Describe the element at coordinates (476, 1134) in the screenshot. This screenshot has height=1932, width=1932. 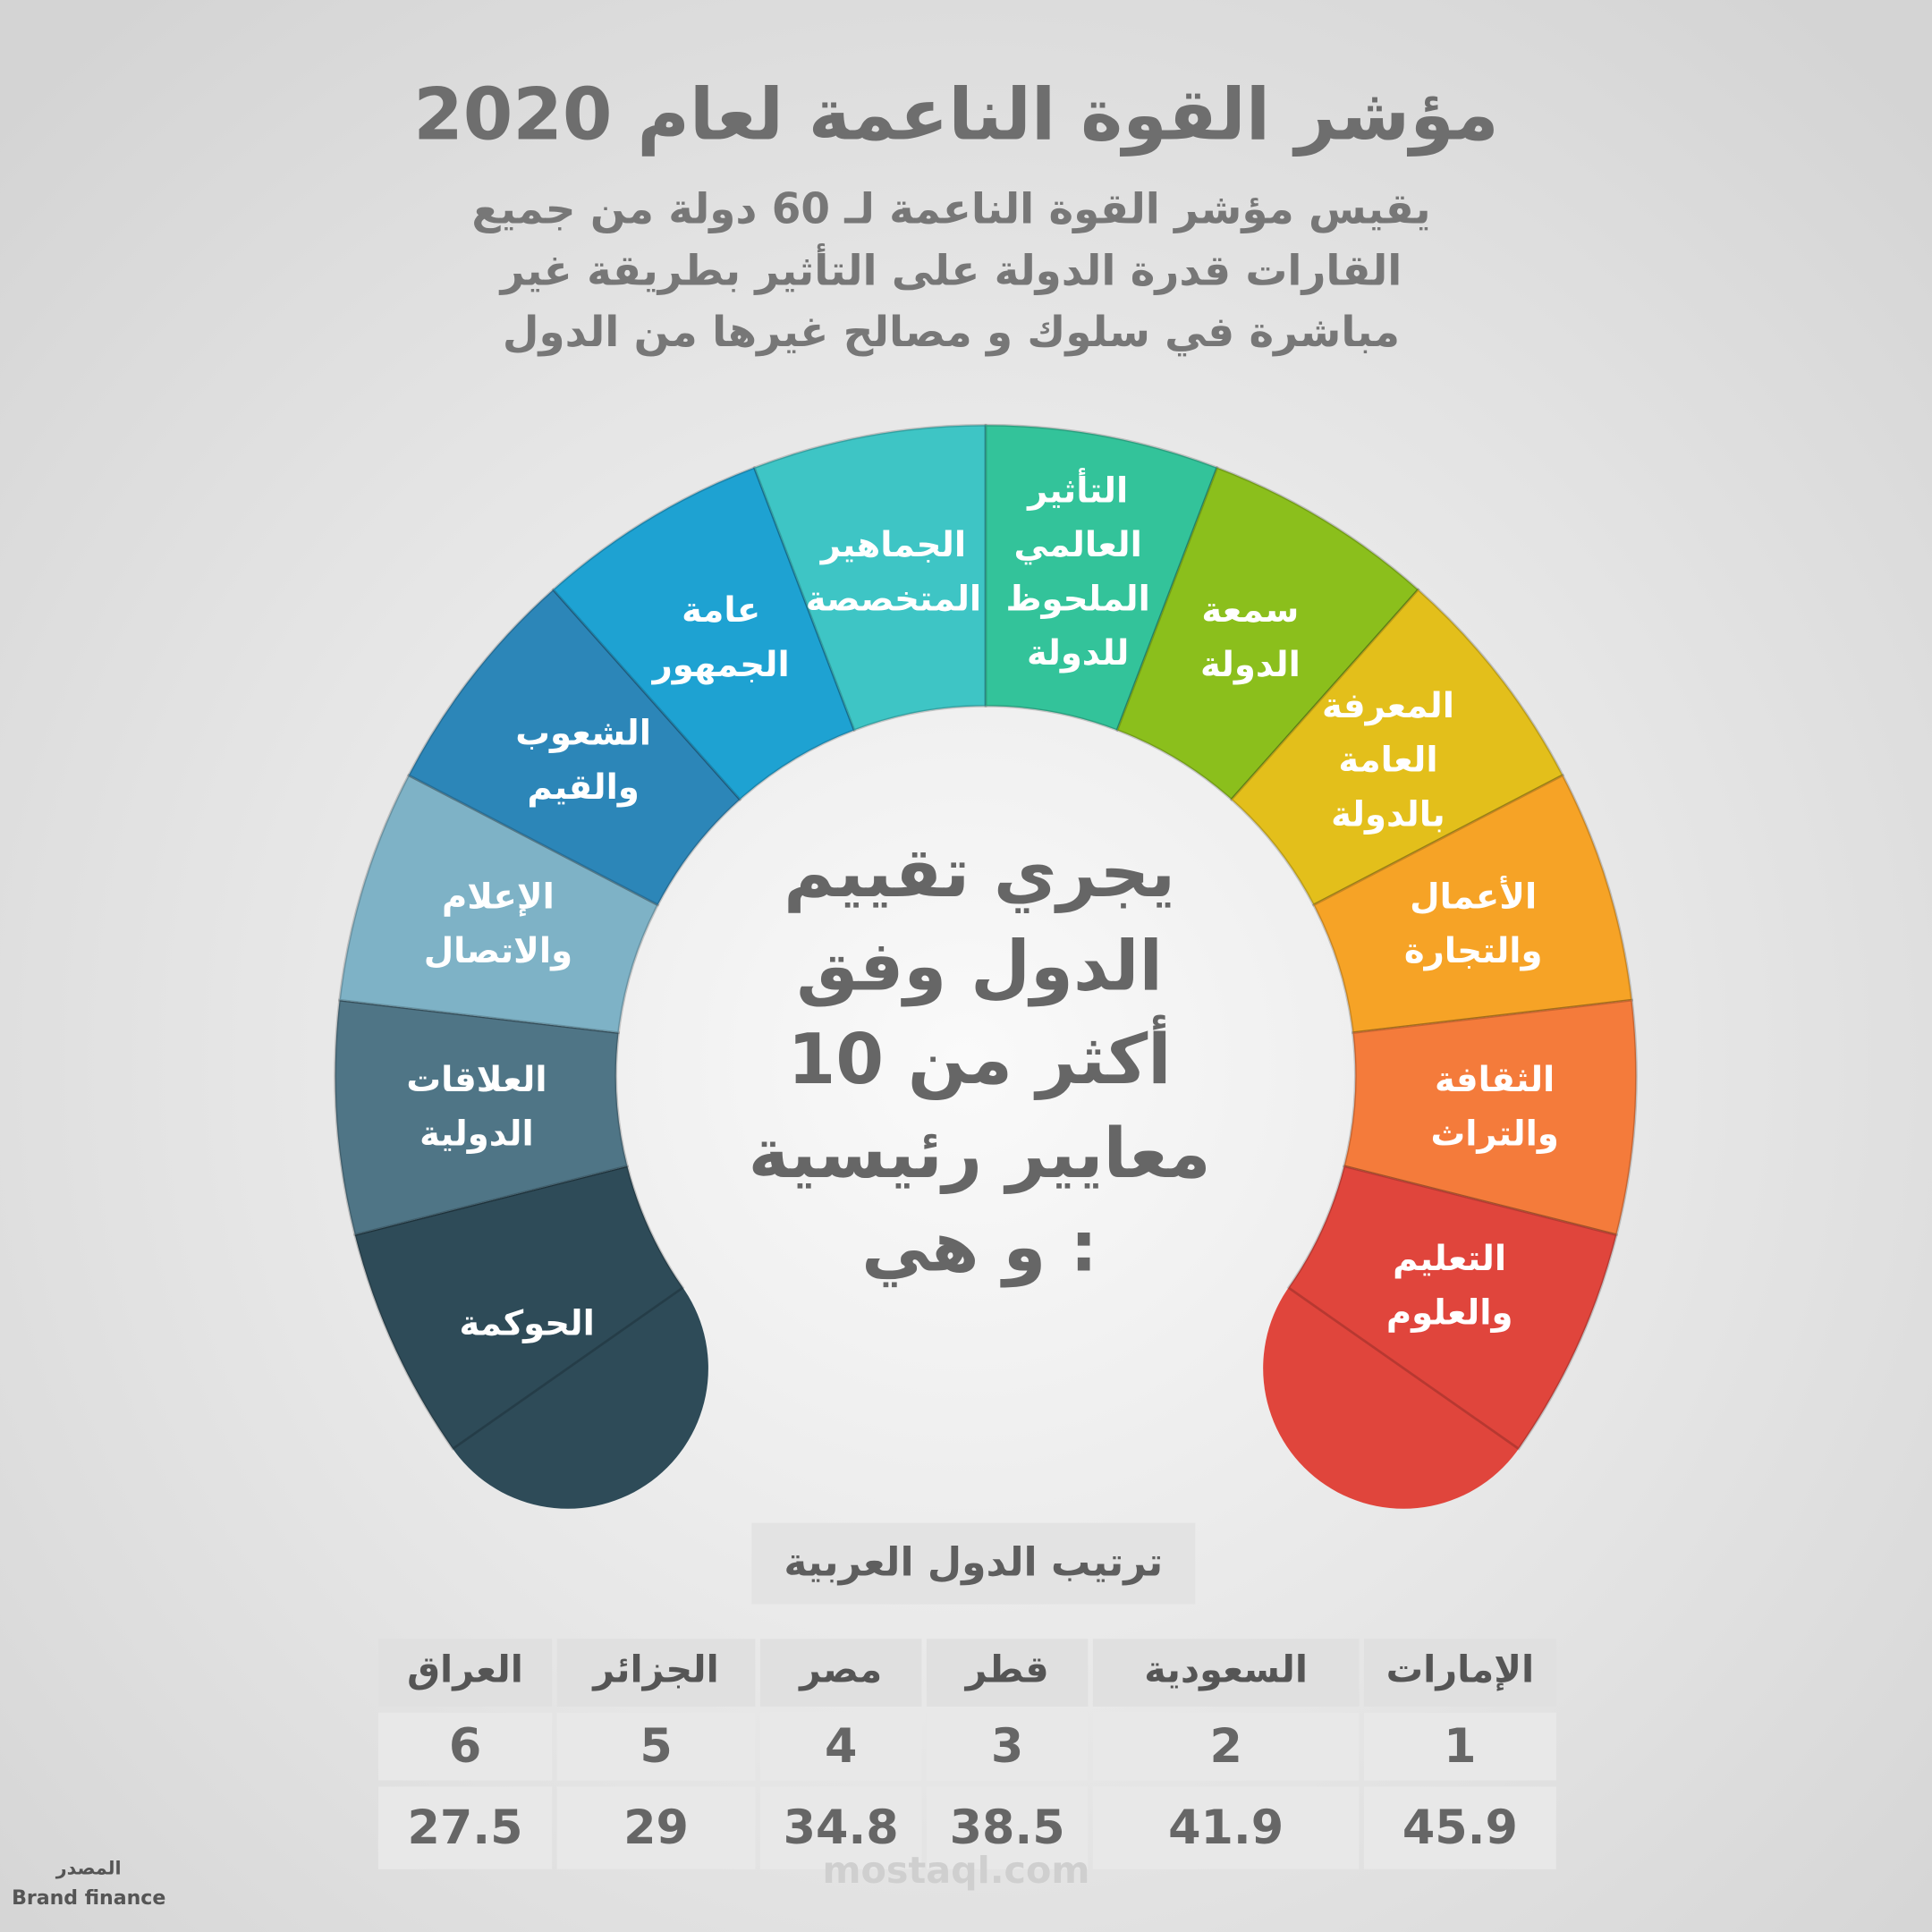
I see `segment-label: الدولية` at that location.